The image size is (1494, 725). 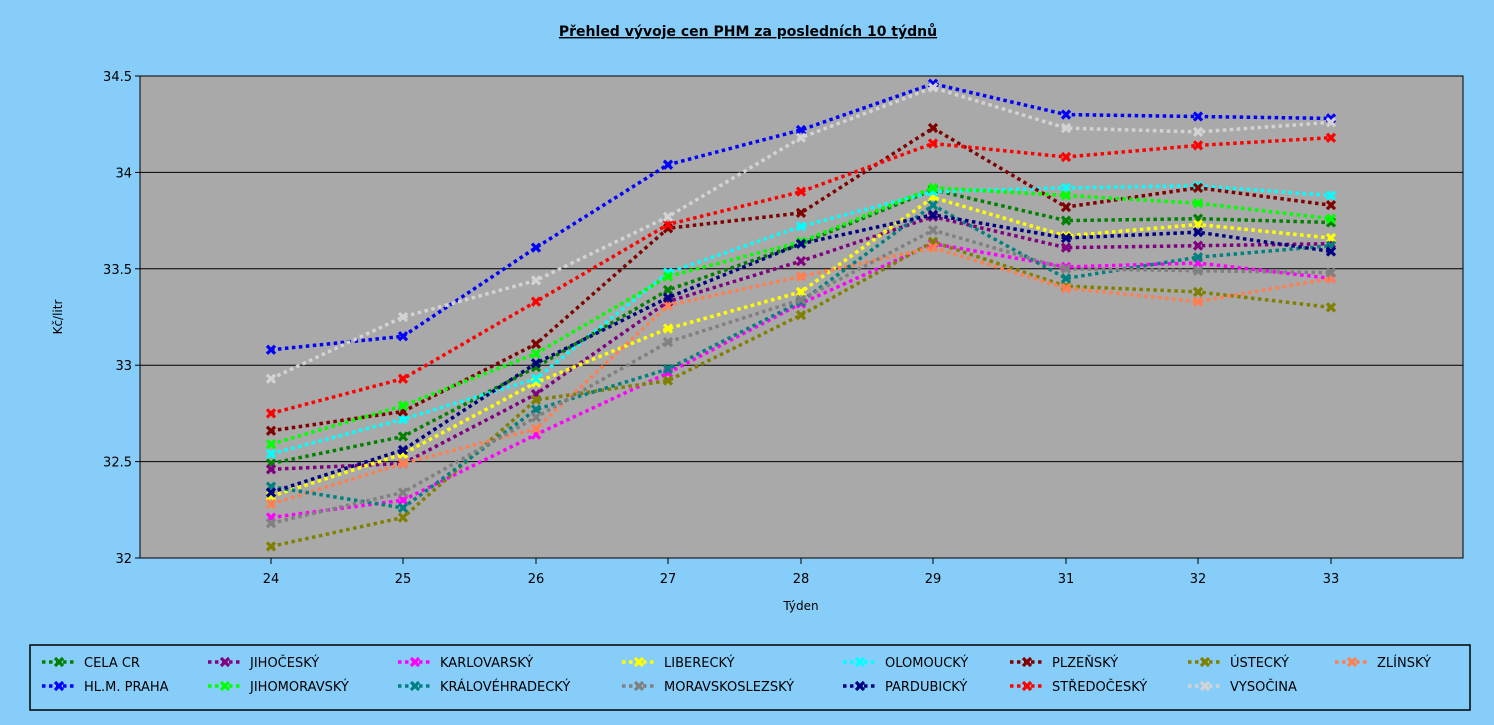 I want to click on legend-item: ÚSTECKÝ, so click(x=1238, y=663).